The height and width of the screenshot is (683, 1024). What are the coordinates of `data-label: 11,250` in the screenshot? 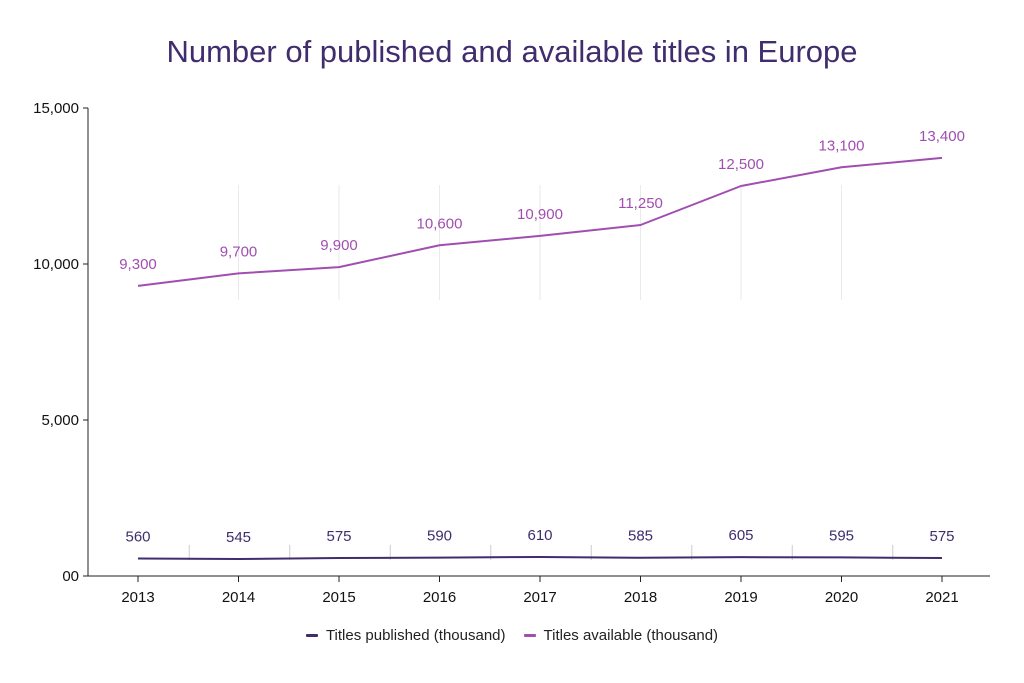 It's located at (640, 203).